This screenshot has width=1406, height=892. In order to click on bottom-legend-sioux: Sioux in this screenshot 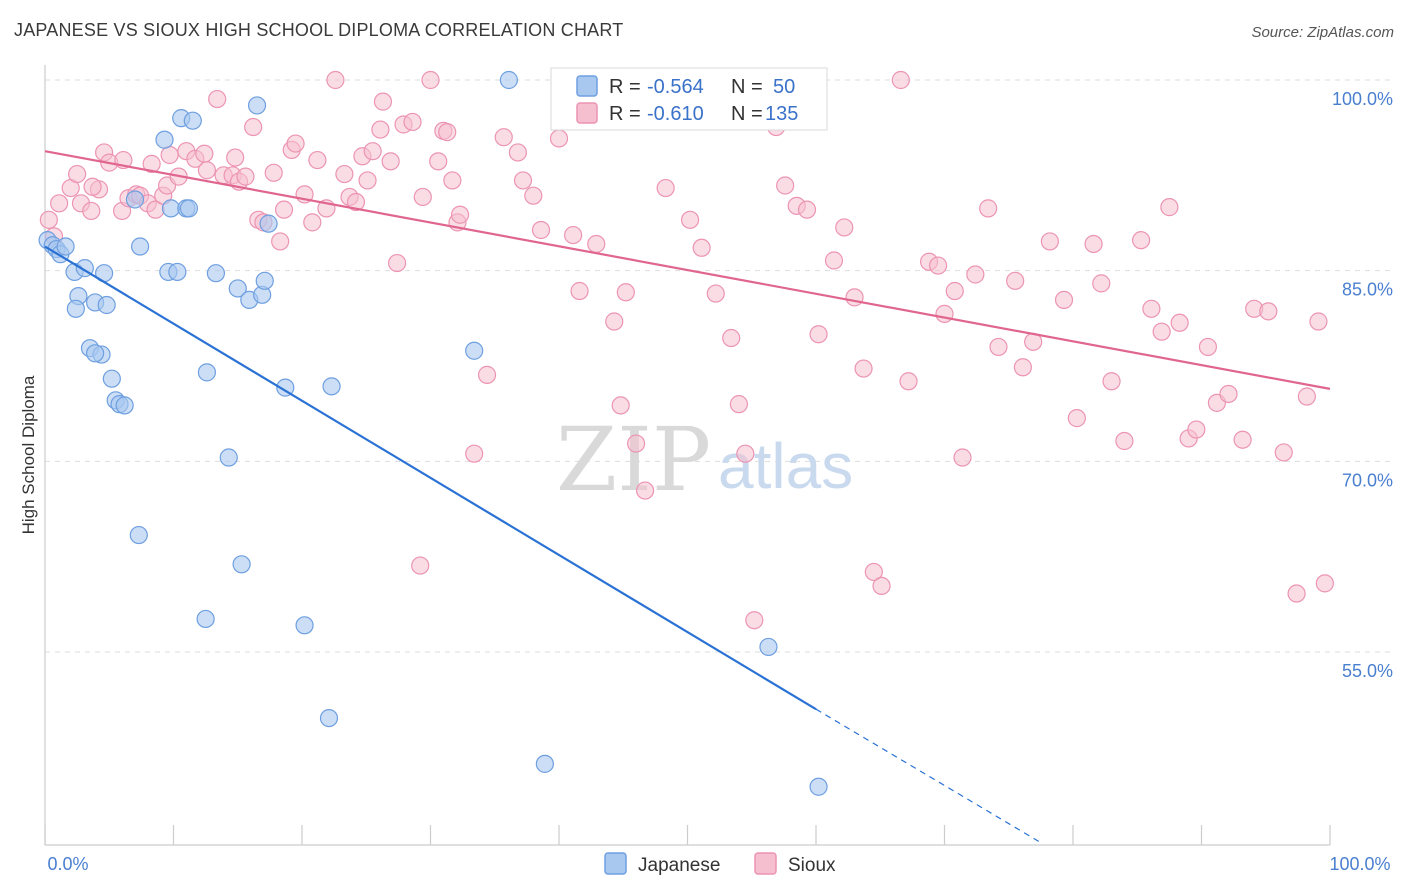, I will do `click(812, 865)`.